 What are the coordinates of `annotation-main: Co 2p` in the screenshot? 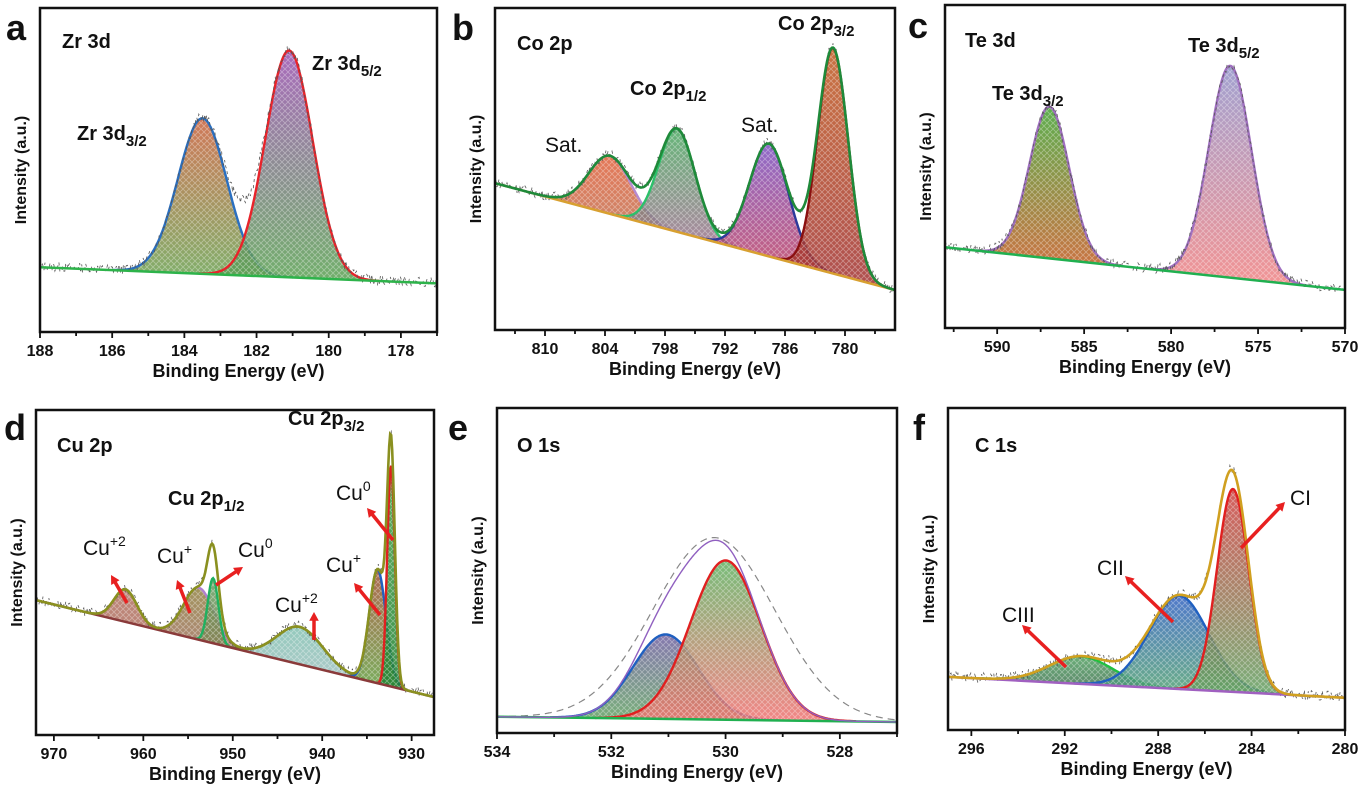 It's located at (806, 24).